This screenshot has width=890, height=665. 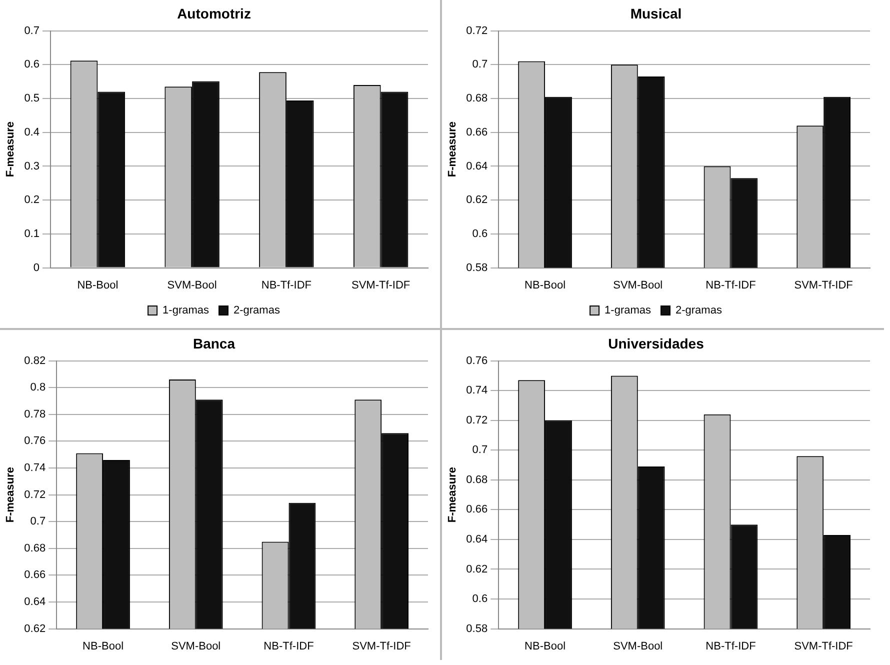 What do you see at coordinates (38, 388) in the screenshot?
I see `y-tick-label: 0.8` at bounding box center [38, 388].